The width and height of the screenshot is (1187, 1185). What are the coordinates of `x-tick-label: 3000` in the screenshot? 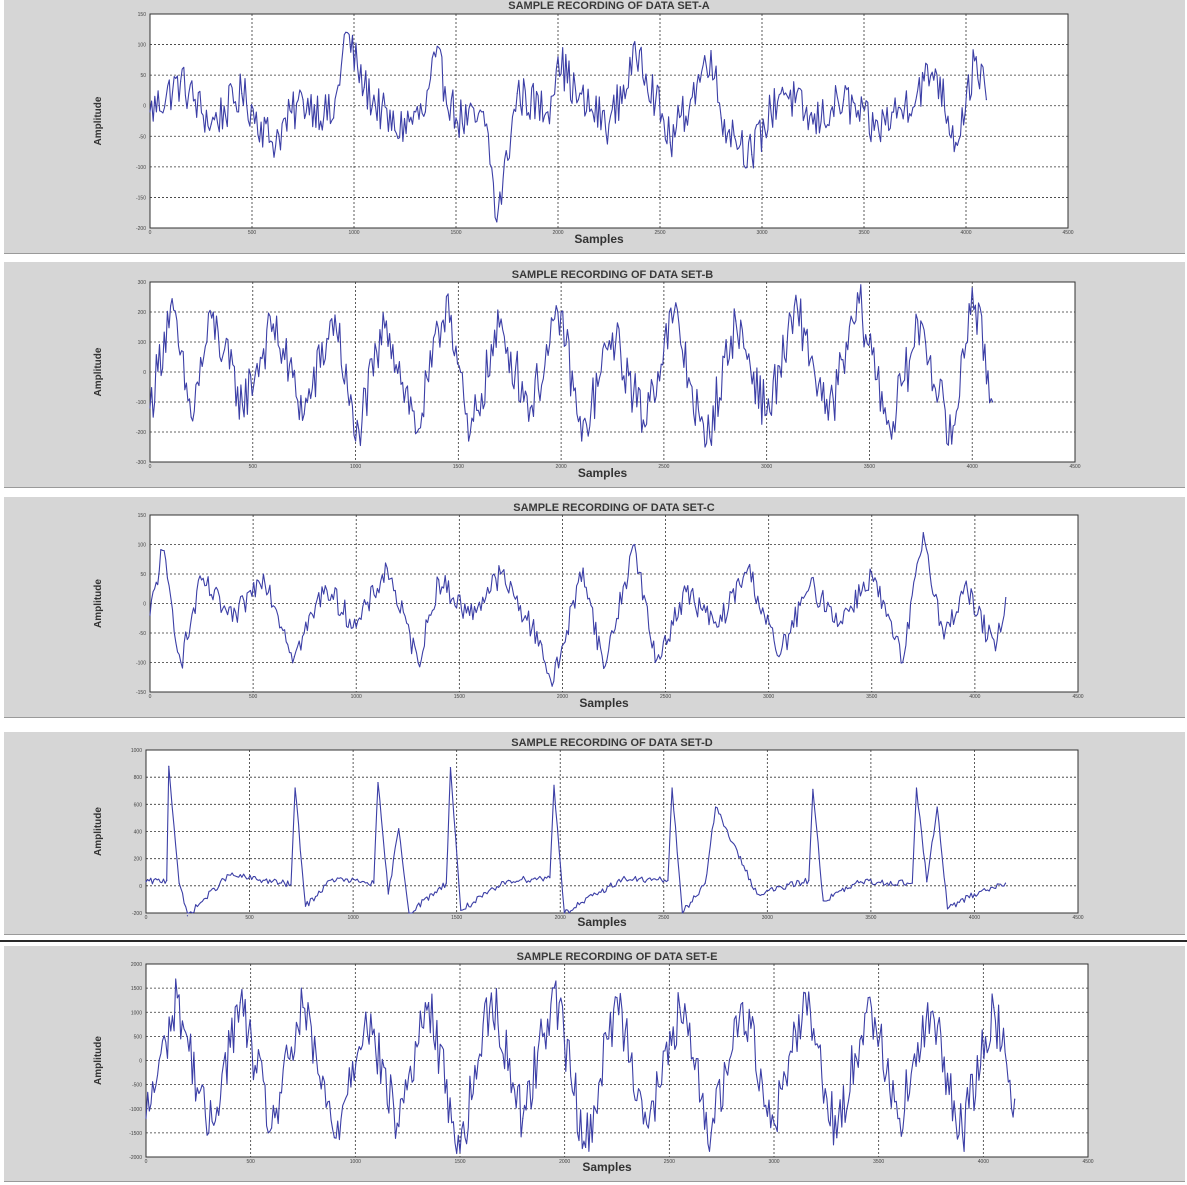 It's located at (766, 467).